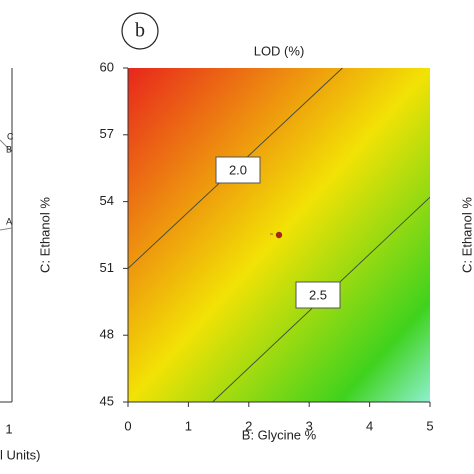 This screenshot has height=474, width=474. Describe the element at coordinates (188, 425) in the screenshot. I see `x-tick-label: 1` at that location.